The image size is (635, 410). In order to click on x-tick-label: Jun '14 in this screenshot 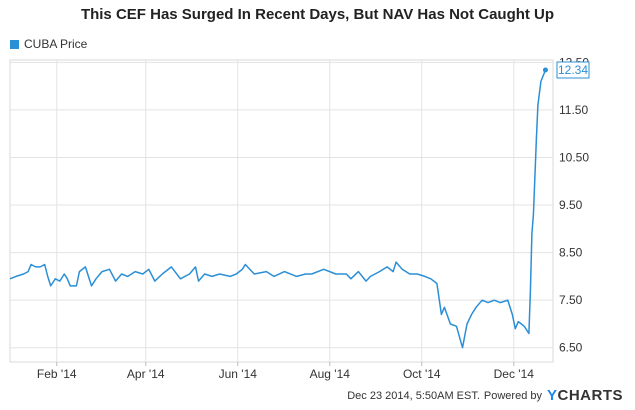, I will do `click(238, 374)`.